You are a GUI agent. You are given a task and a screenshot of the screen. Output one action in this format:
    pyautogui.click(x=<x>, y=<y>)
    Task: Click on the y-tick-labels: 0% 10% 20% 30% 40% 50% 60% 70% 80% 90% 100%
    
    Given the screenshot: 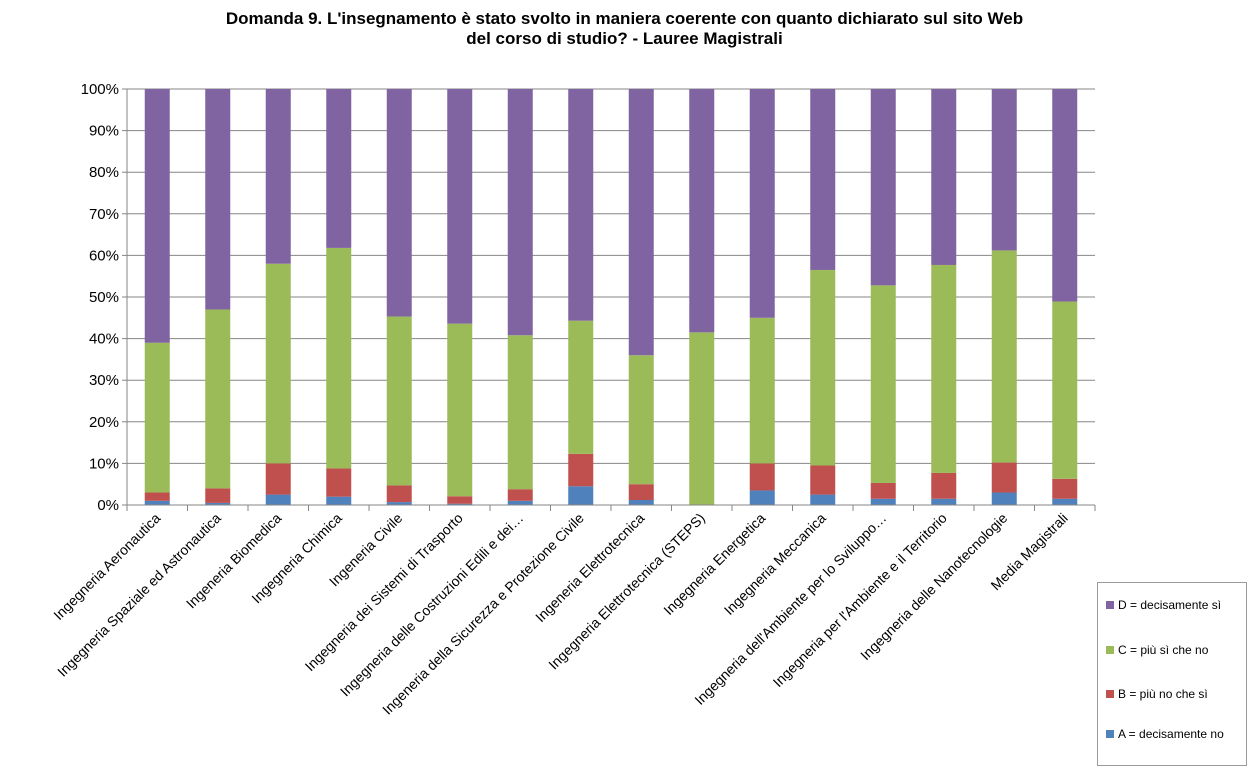 What is the action you would take?
    pyautogui.click(x=100, y=297)
    